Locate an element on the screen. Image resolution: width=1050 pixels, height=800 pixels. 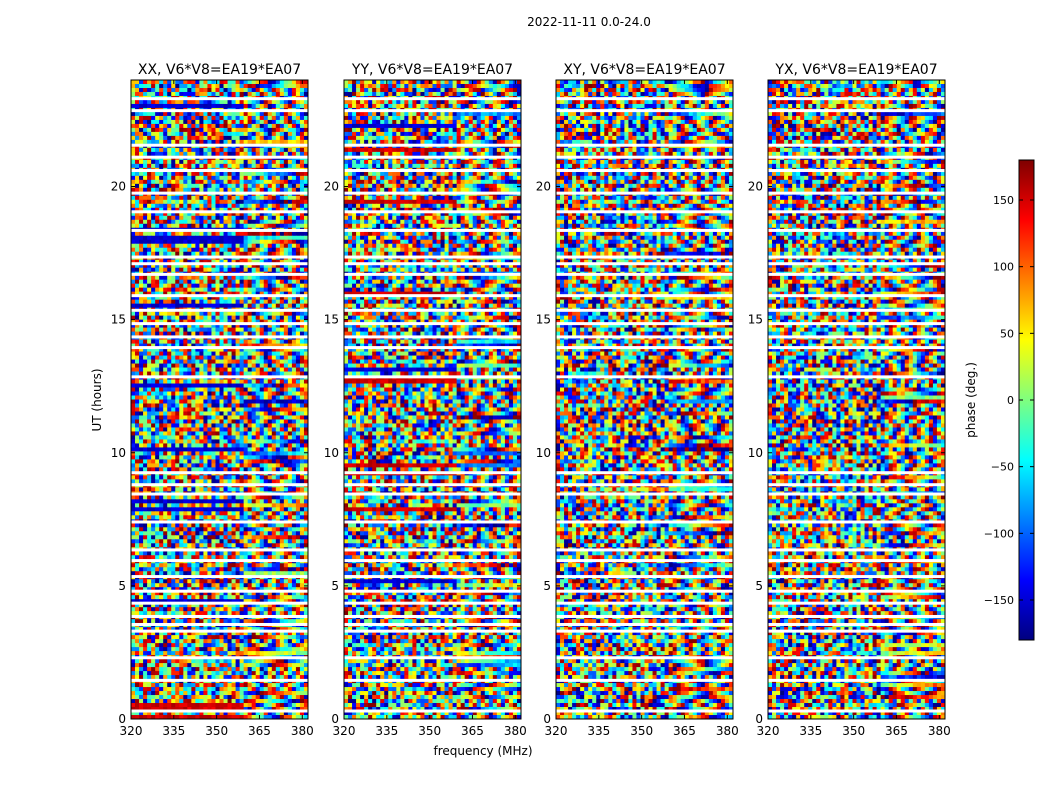
colorbar-tick-label: −150 is located at coordinates (999, 600).